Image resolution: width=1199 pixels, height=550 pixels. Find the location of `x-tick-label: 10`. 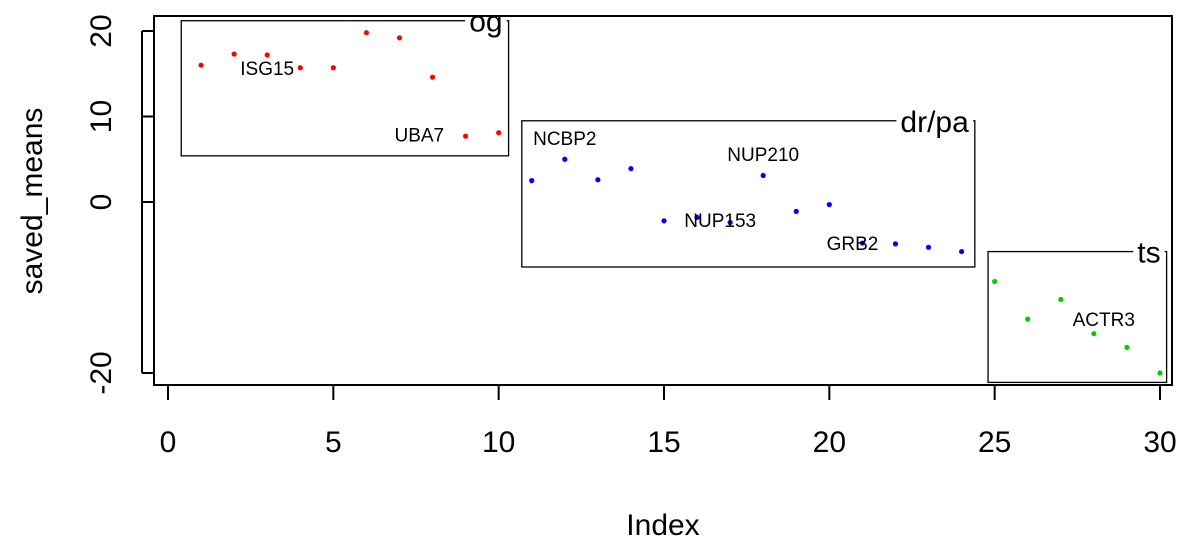

x-tick-label: 10 is located at coordinates (498, 442).